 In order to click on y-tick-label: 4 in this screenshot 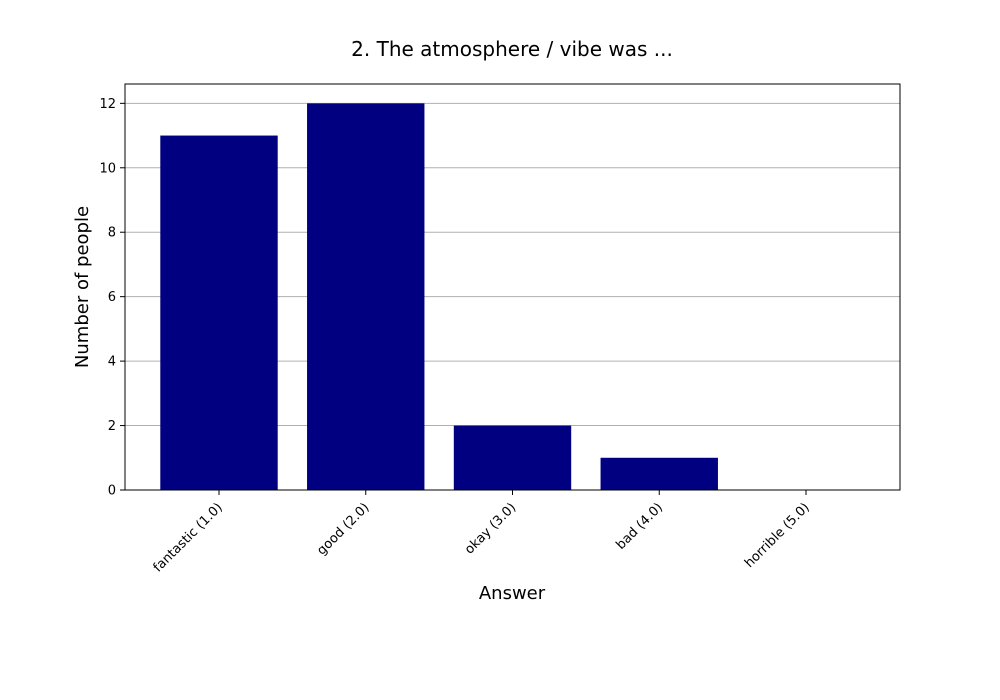, I will do `click(112, 362)`.